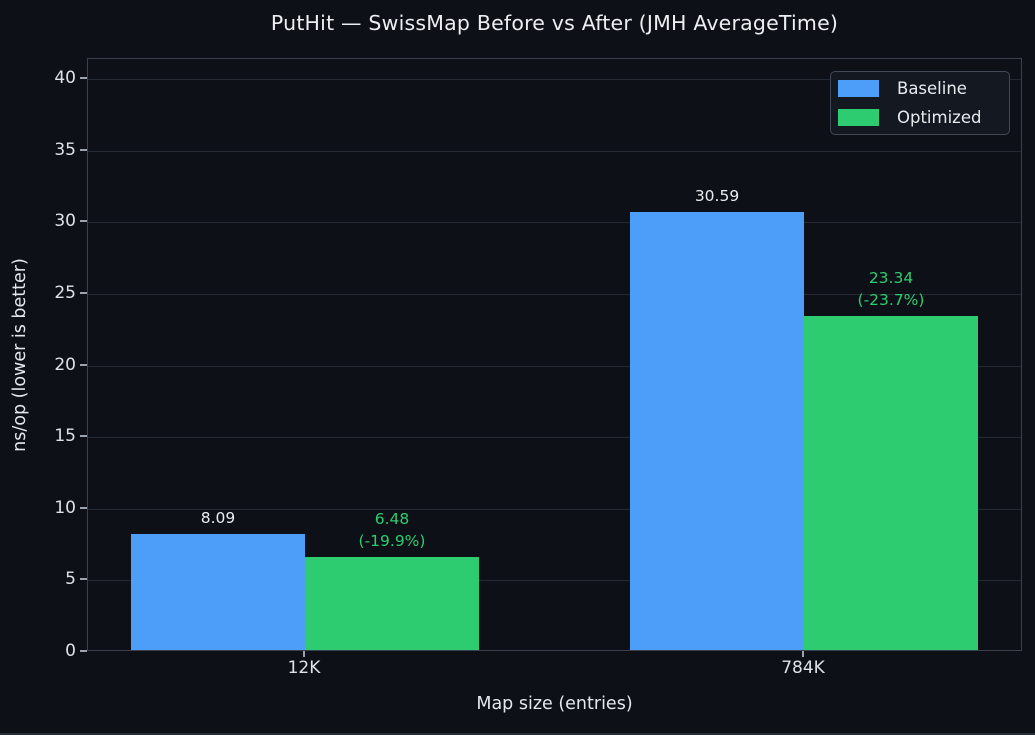 The height and width of the screenshot is (735, 1035). I want to click on bar-baseline-12k, so click(218, 592).